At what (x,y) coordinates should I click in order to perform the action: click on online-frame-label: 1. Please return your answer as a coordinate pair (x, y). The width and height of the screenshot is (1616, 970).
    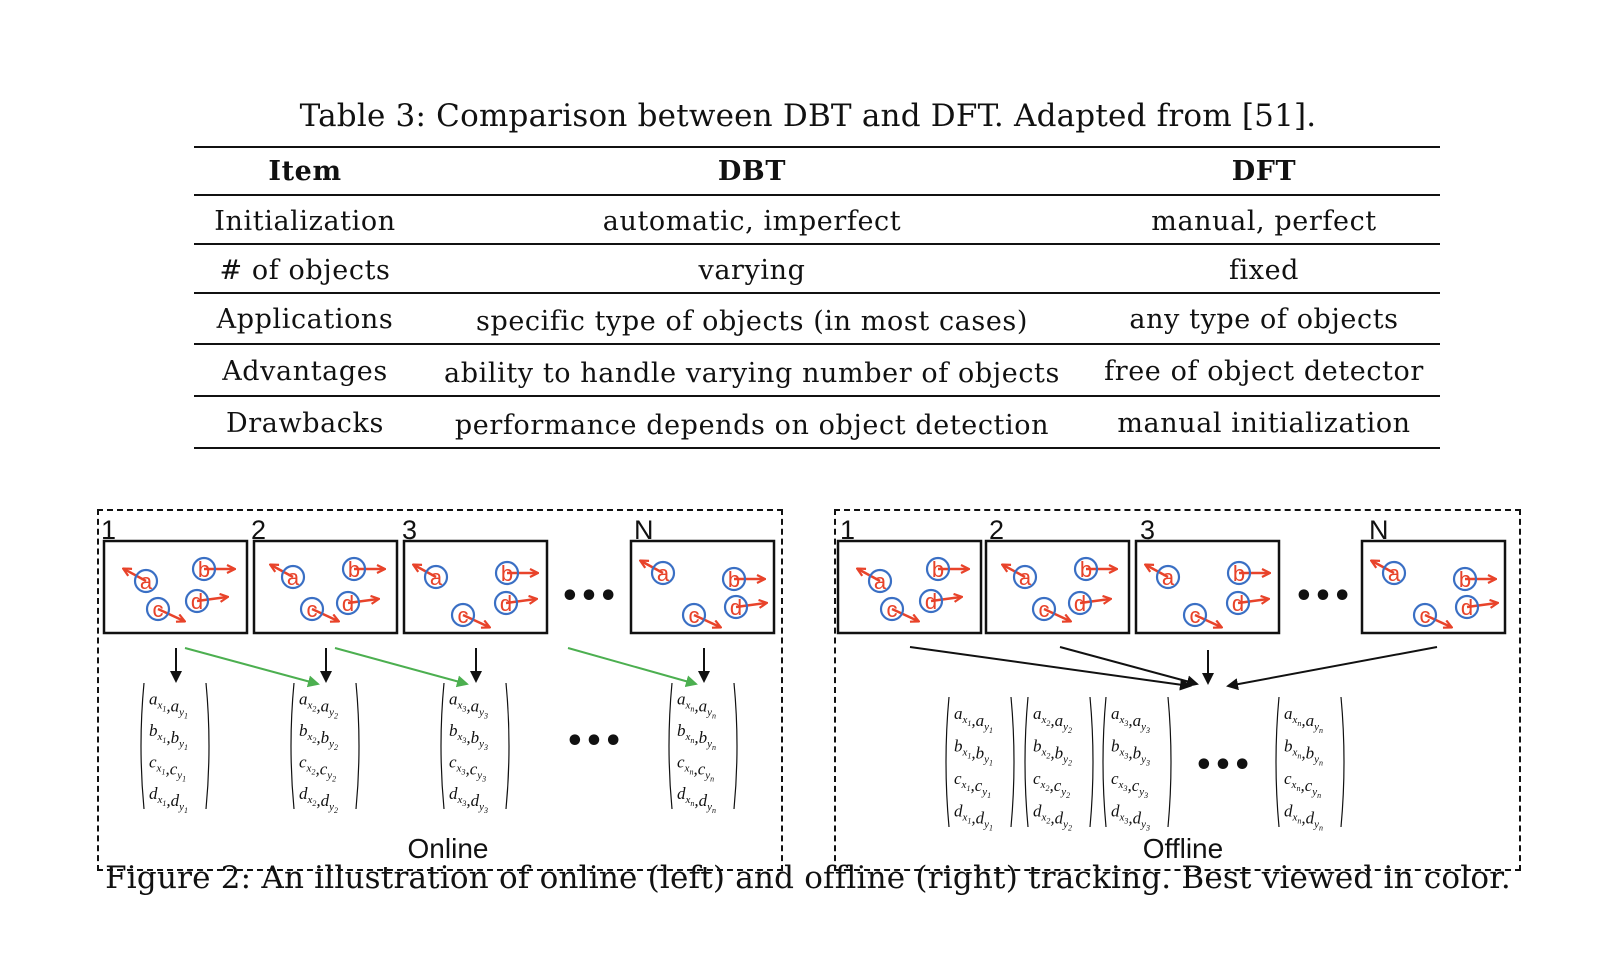
    Looking at the image, I should click on (109, 530).